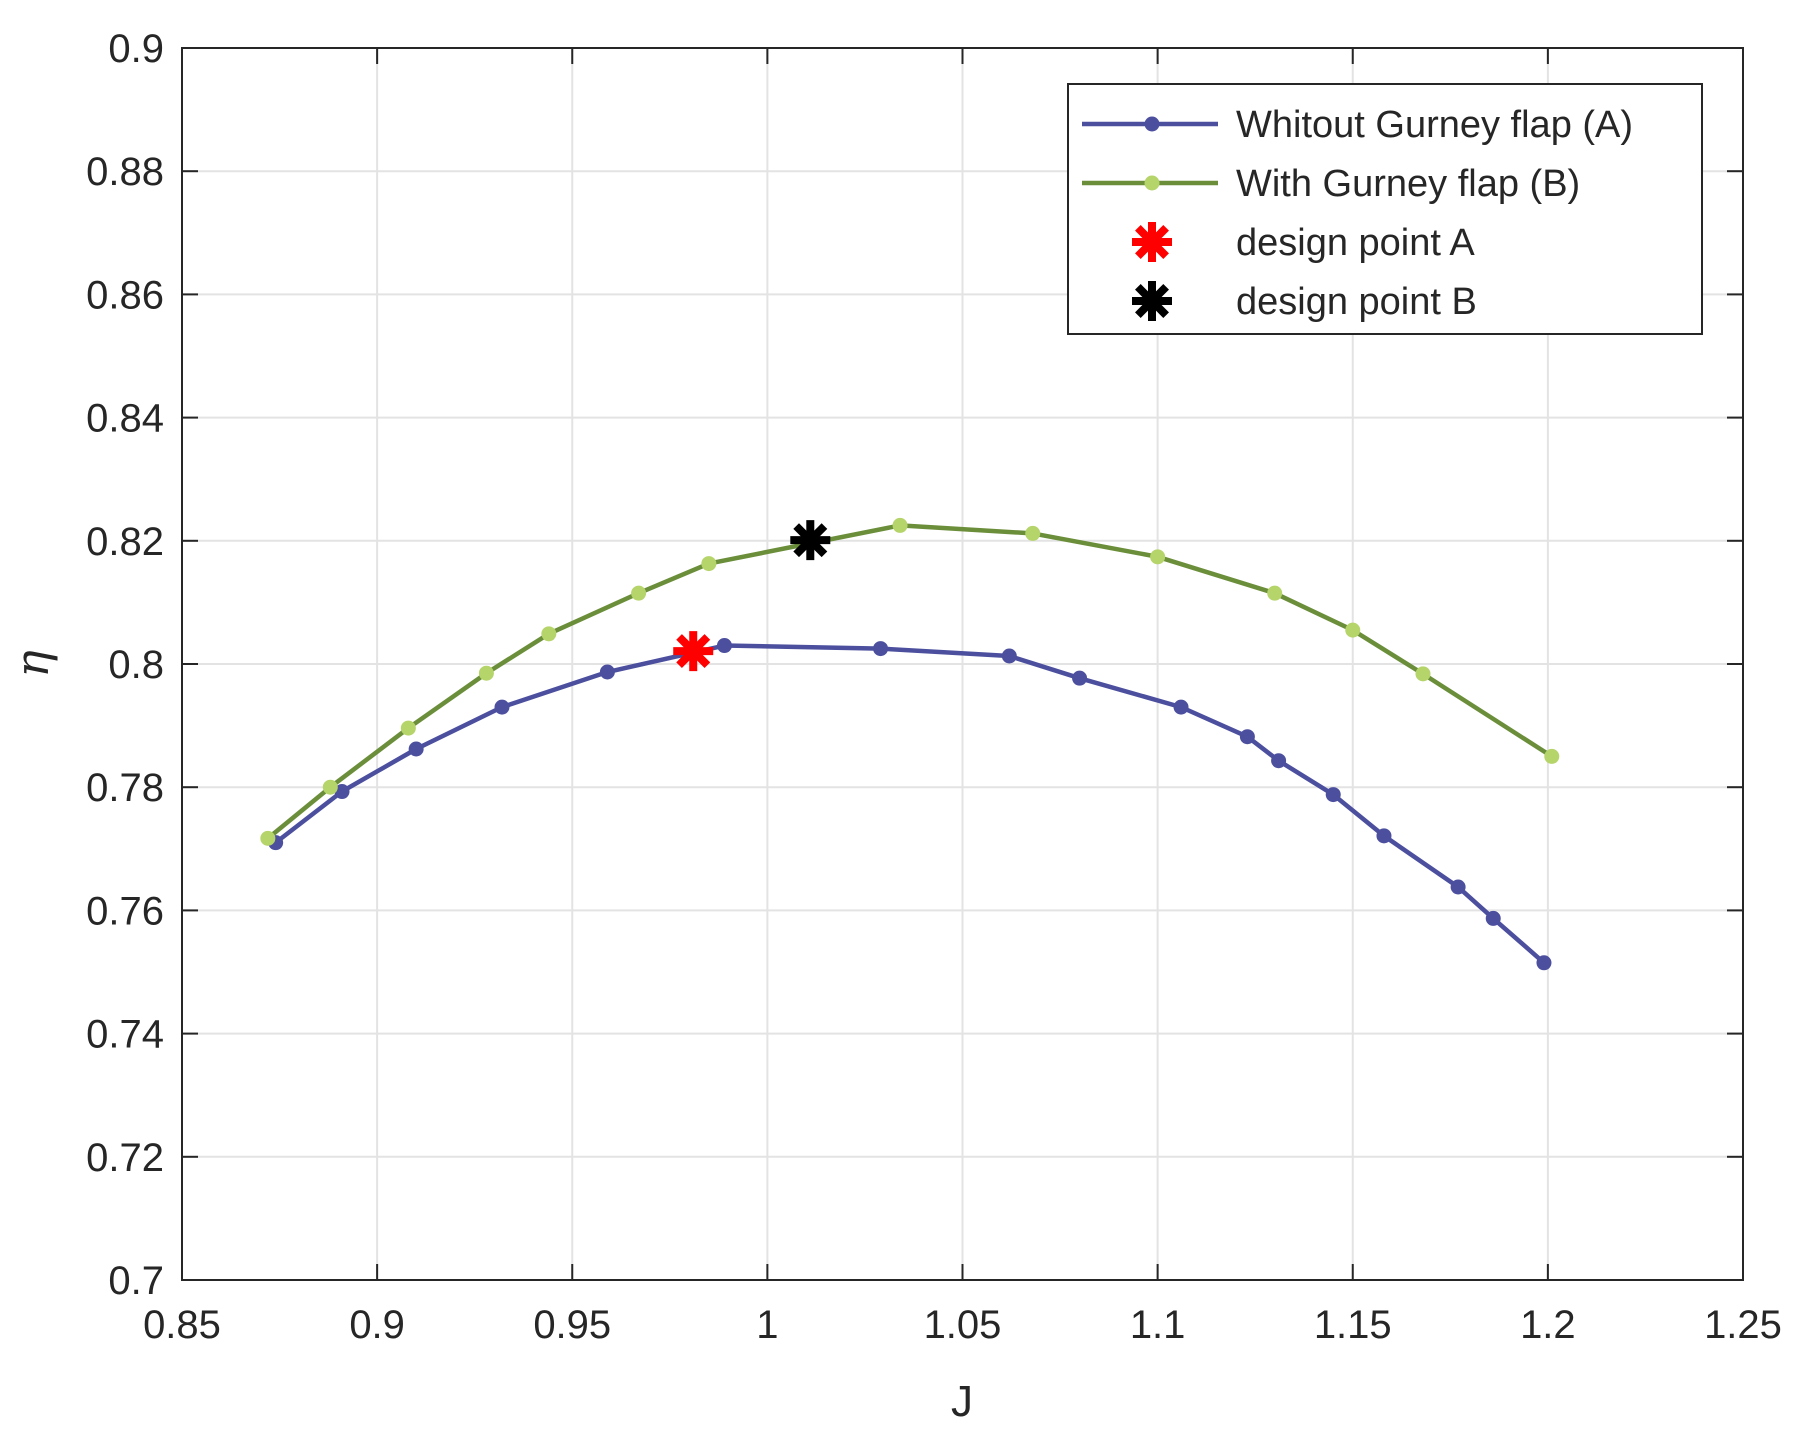 Image resolution: width=1801 pixels, height=1444 pixels. Describe the element at coordinates (125, 1158) in the screenshot. I see `y-tick-label: 0.72` at that location.